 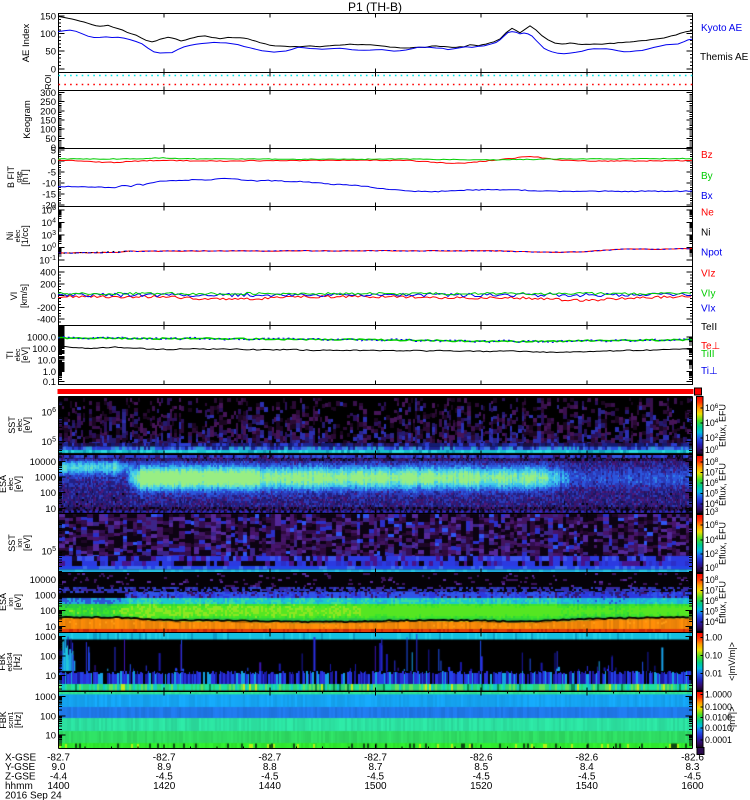 What do you see at coordinates (48, 121) in the screenshot?
I see `svg-text: 150` at bounding box center [48, 121].